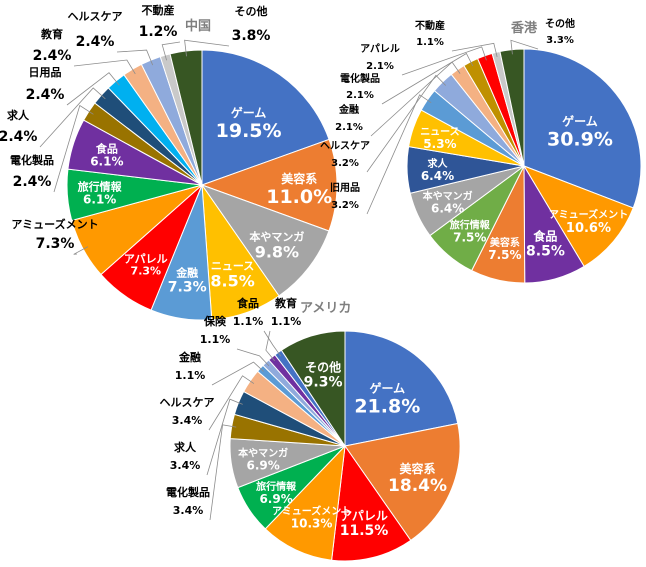 The height and width of the screenshot is (567, 646). What do you see at coordinates (277, 252) in the screenshot?
I see `slice-value-label: 9.8%` at bounding box center [277, 252].